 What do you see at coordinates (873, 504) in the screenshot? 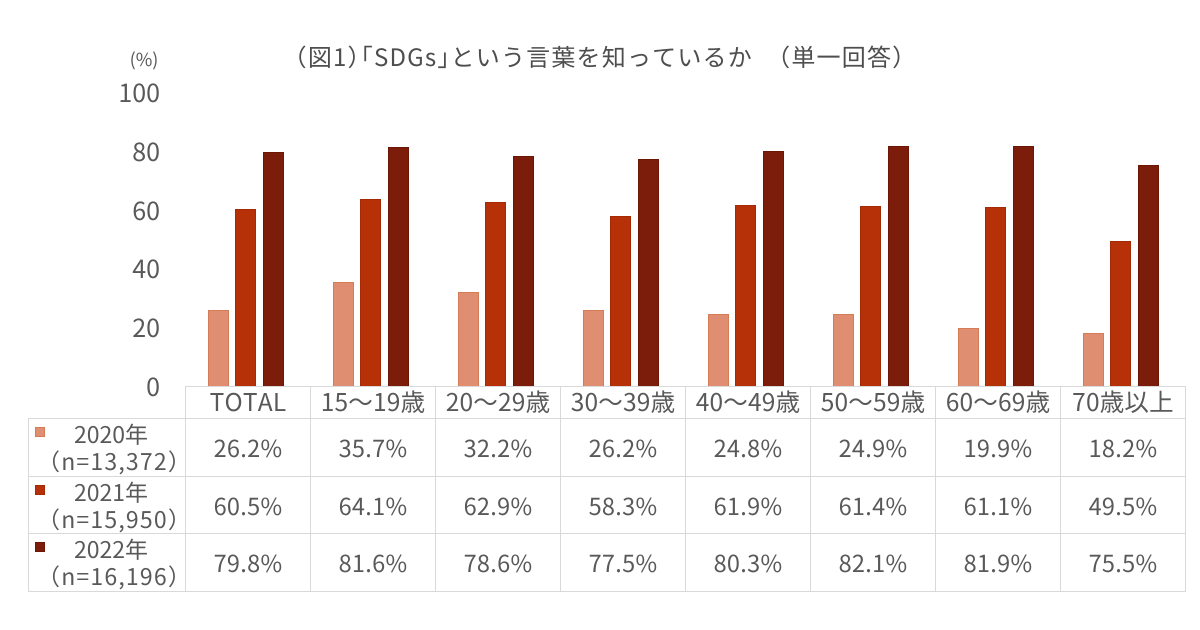
I see `value-cell: 61.4%` at bounding box center [873, 504].